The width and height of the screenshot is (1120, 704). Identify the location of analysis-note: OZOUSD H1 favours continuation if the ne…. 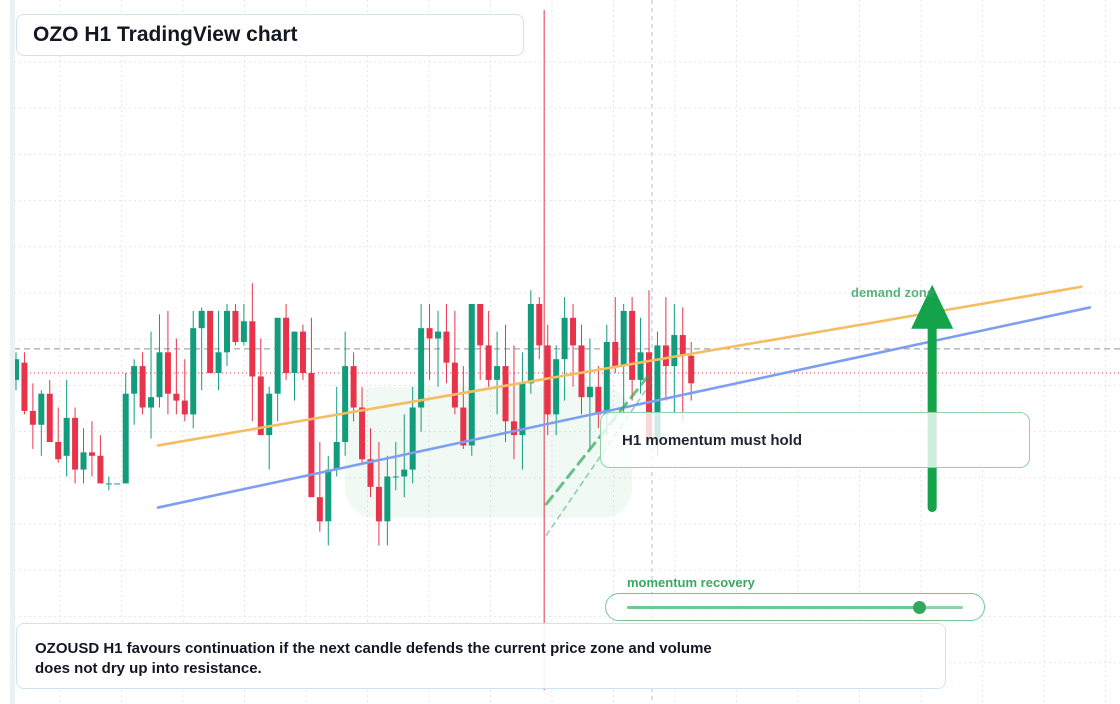
(481, 656).